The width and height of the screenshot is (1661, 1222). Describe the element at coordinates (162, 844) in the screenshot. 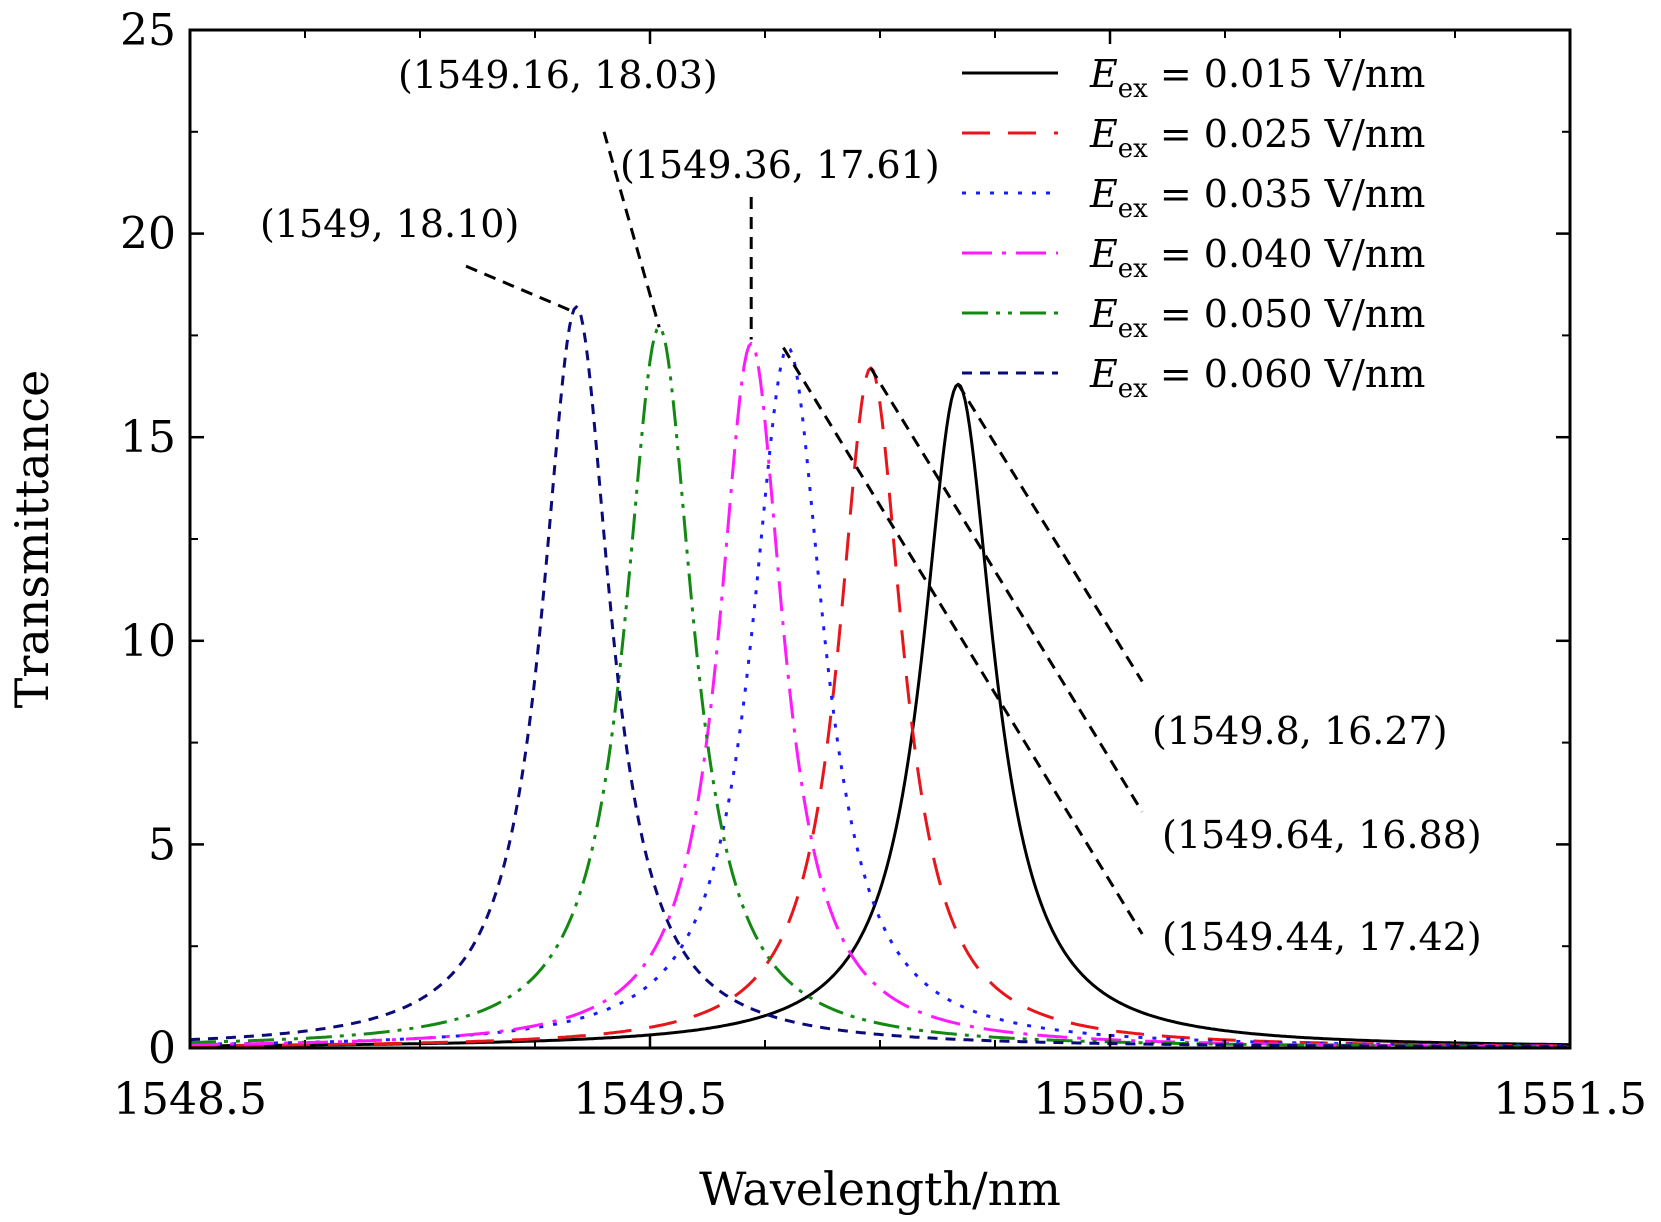

I see `y-tick-label: 5` at that location.